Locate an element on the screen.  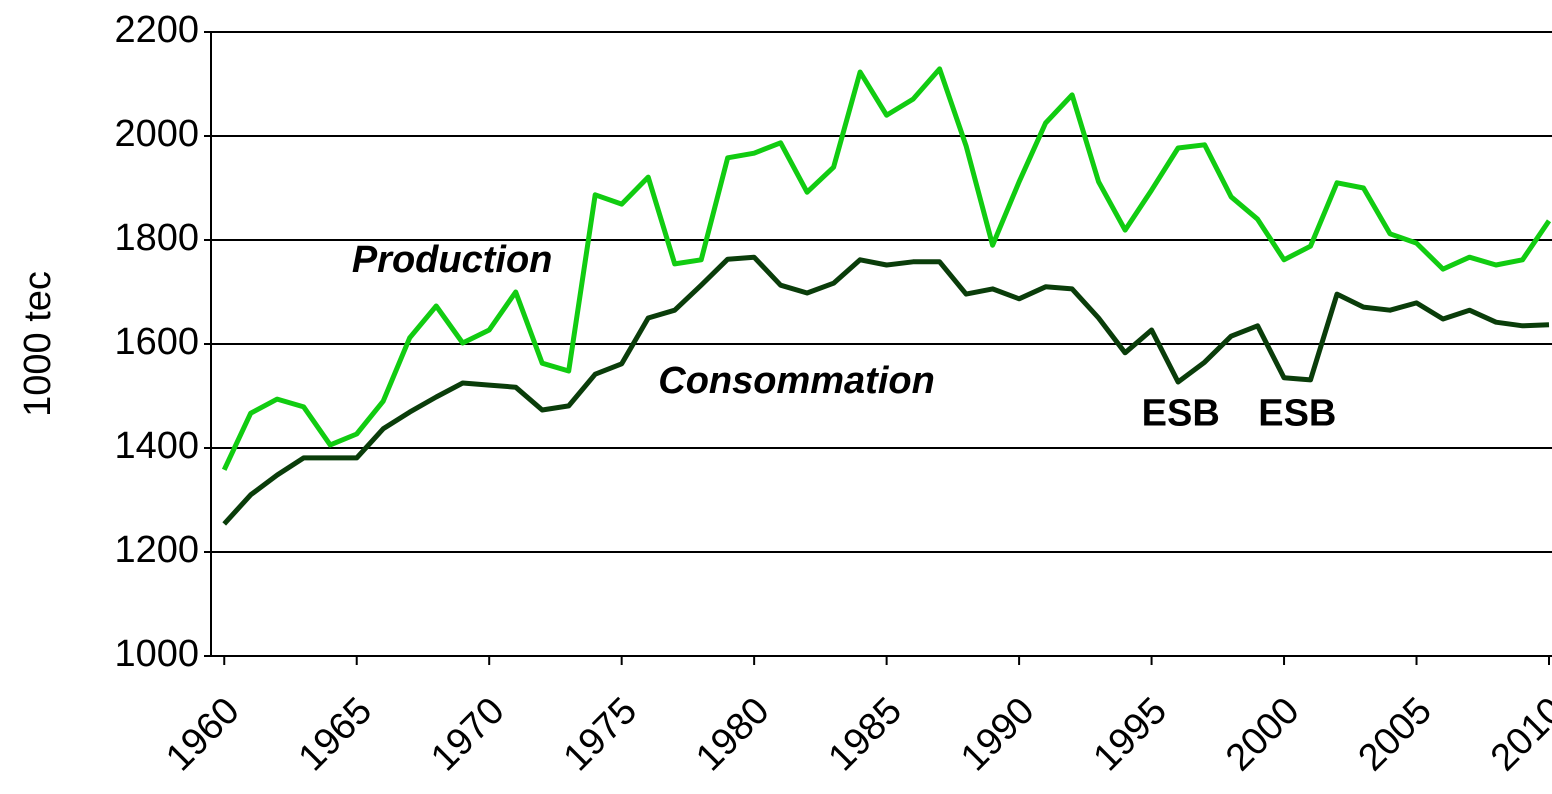
x-tick-label: 2005 is located at coordinates (1394, 734).